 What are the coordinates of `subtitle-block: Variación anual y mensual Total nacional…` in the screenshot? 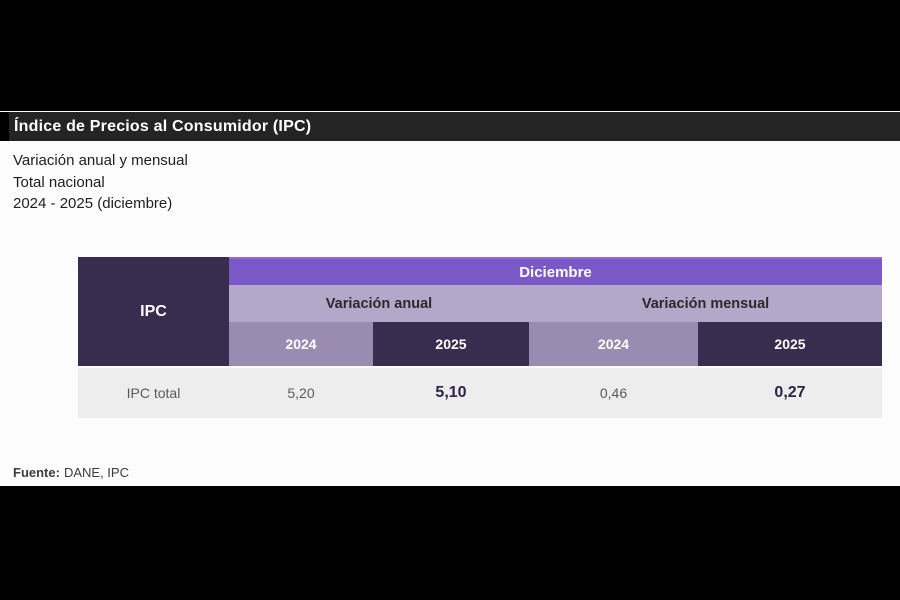 It's located at (100, 182).